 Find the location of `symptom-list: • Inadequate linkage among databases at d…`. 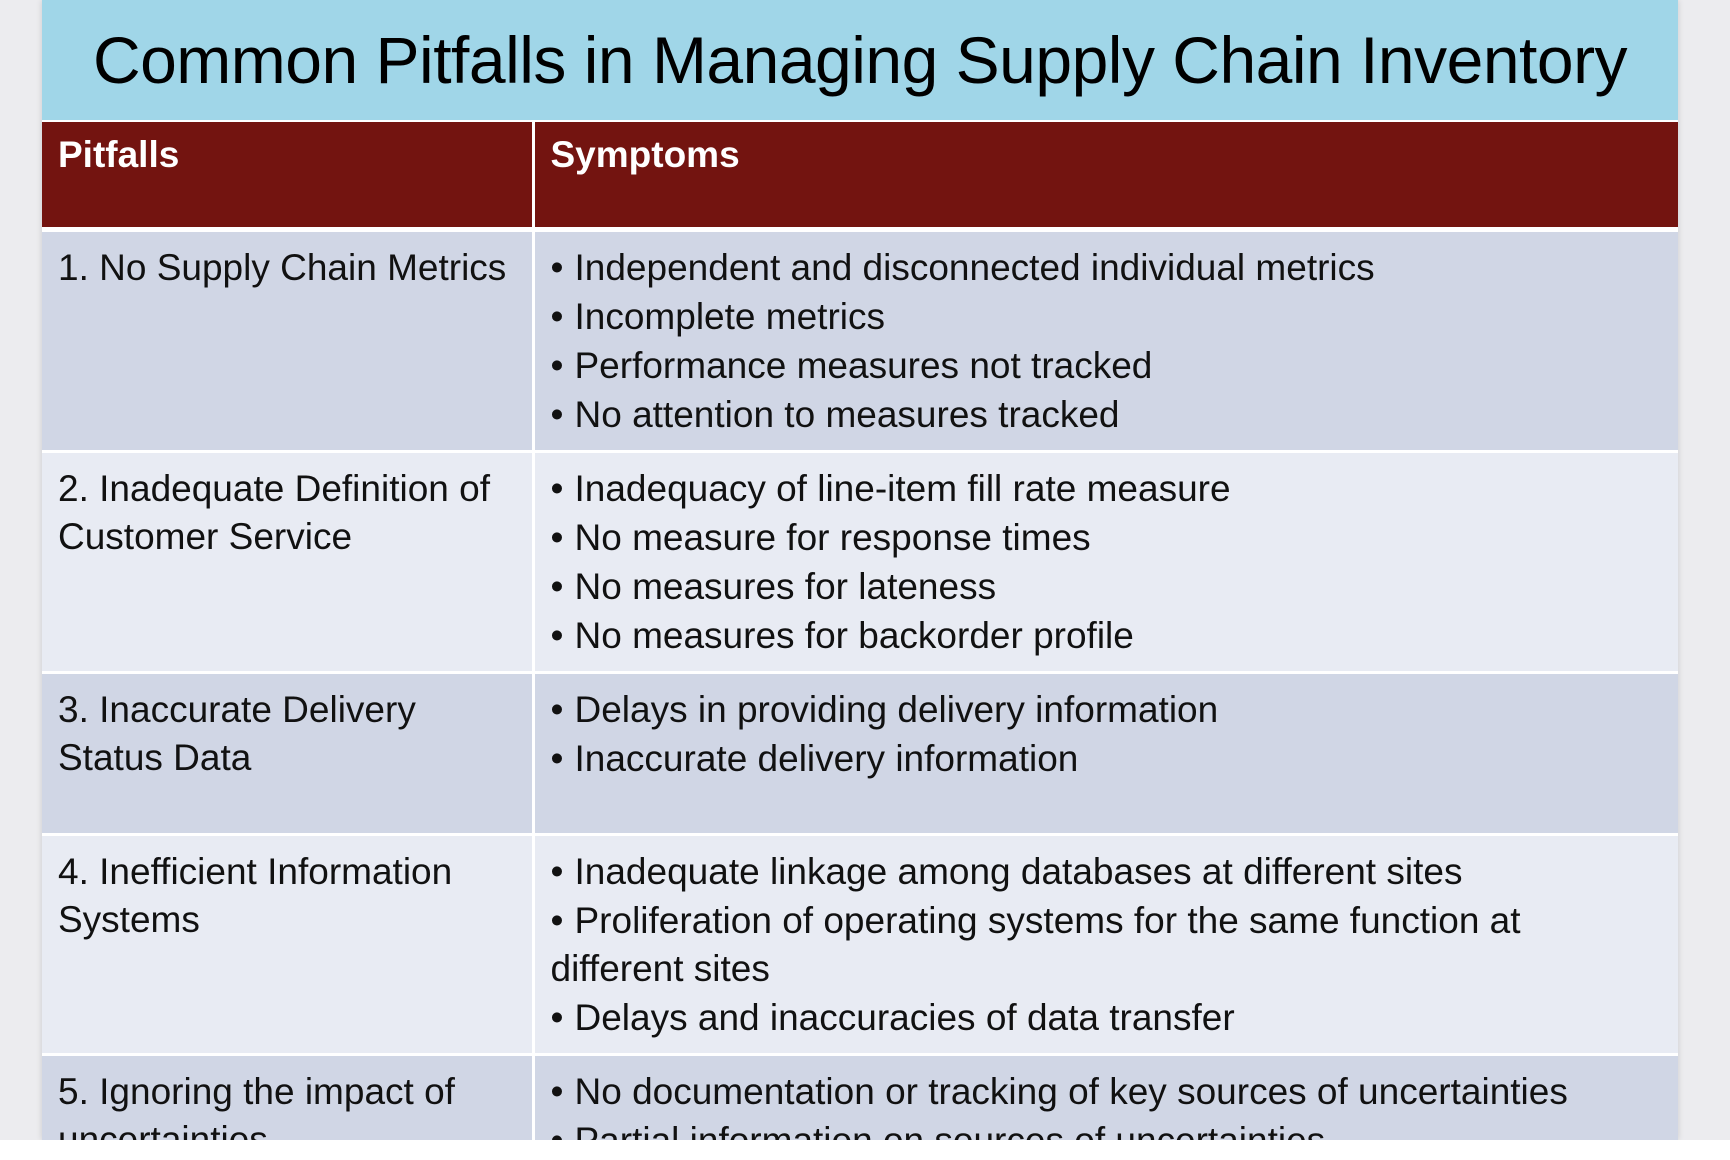

symptom-list: • Inadequate linkage among databases at d… is located at coordinates (1107, 945).